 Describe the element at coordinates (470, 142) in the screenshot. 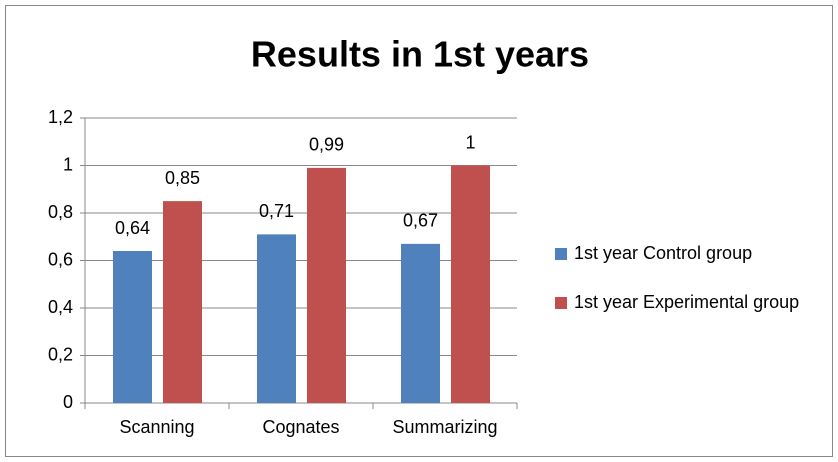

I see `data-label: 1` at that location.